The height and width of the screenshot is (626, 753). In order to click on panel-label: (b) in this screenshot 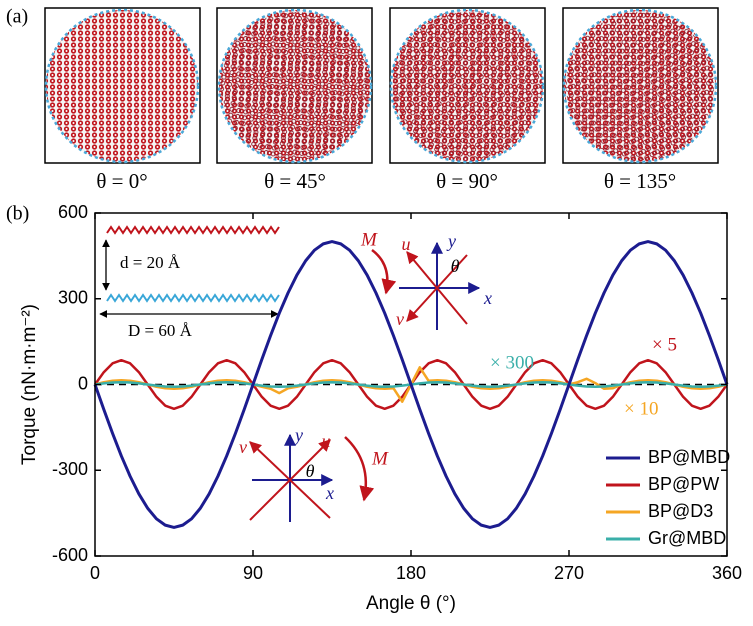, I will do `click(17, 214)`.